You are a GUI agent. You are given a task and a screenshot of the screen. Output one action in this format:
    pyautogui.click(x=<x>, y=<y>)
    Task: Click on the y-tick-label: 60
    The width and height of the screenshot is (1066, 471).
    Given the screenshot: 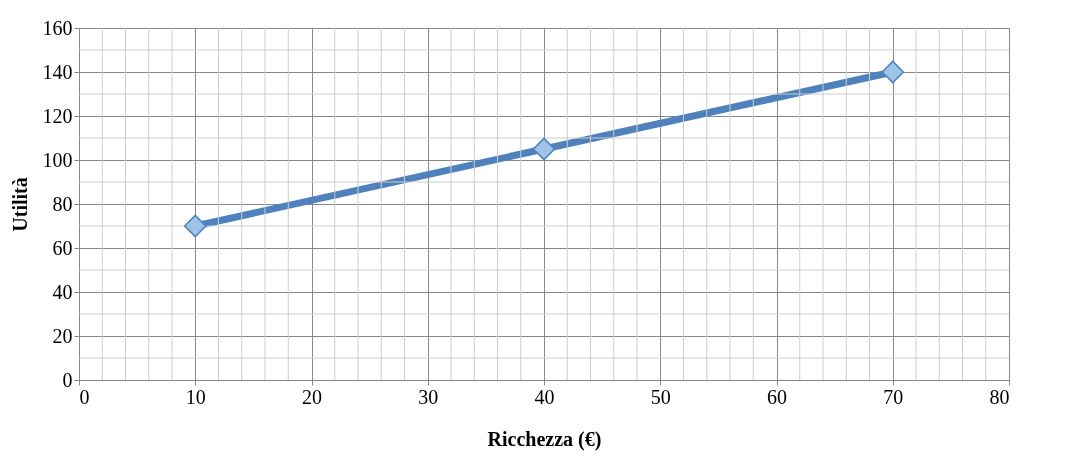 What is the action you would take?
    pyautogui.click(x=62, y=247)
    